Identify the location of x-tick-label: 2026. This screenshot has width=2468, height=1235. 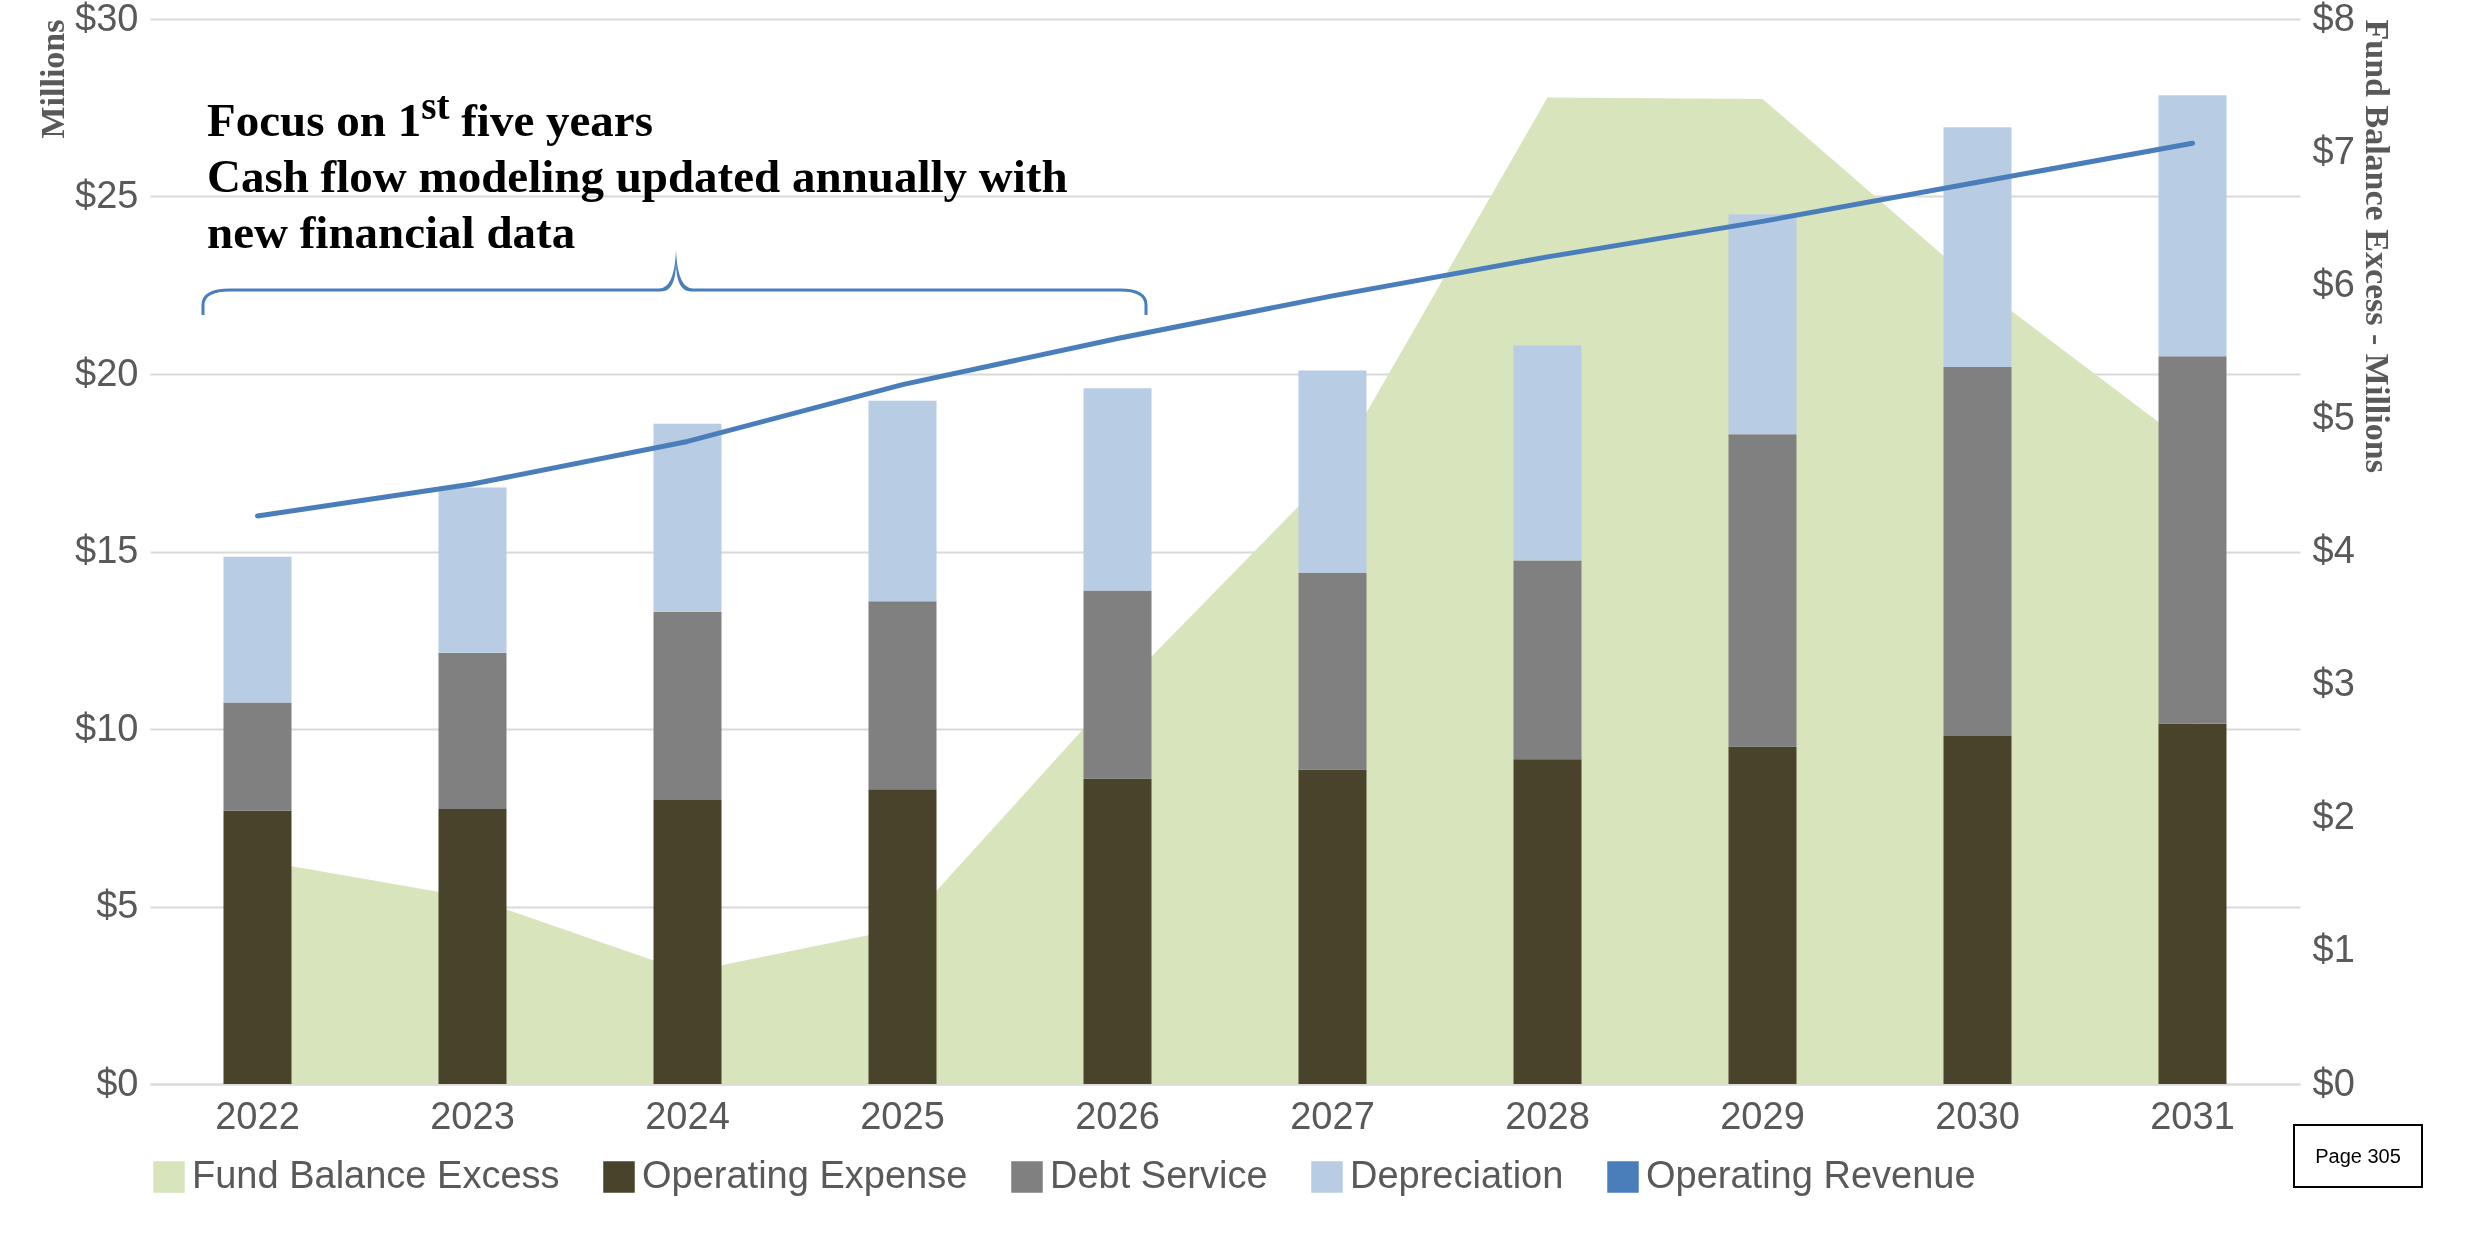
(1117, 1115).